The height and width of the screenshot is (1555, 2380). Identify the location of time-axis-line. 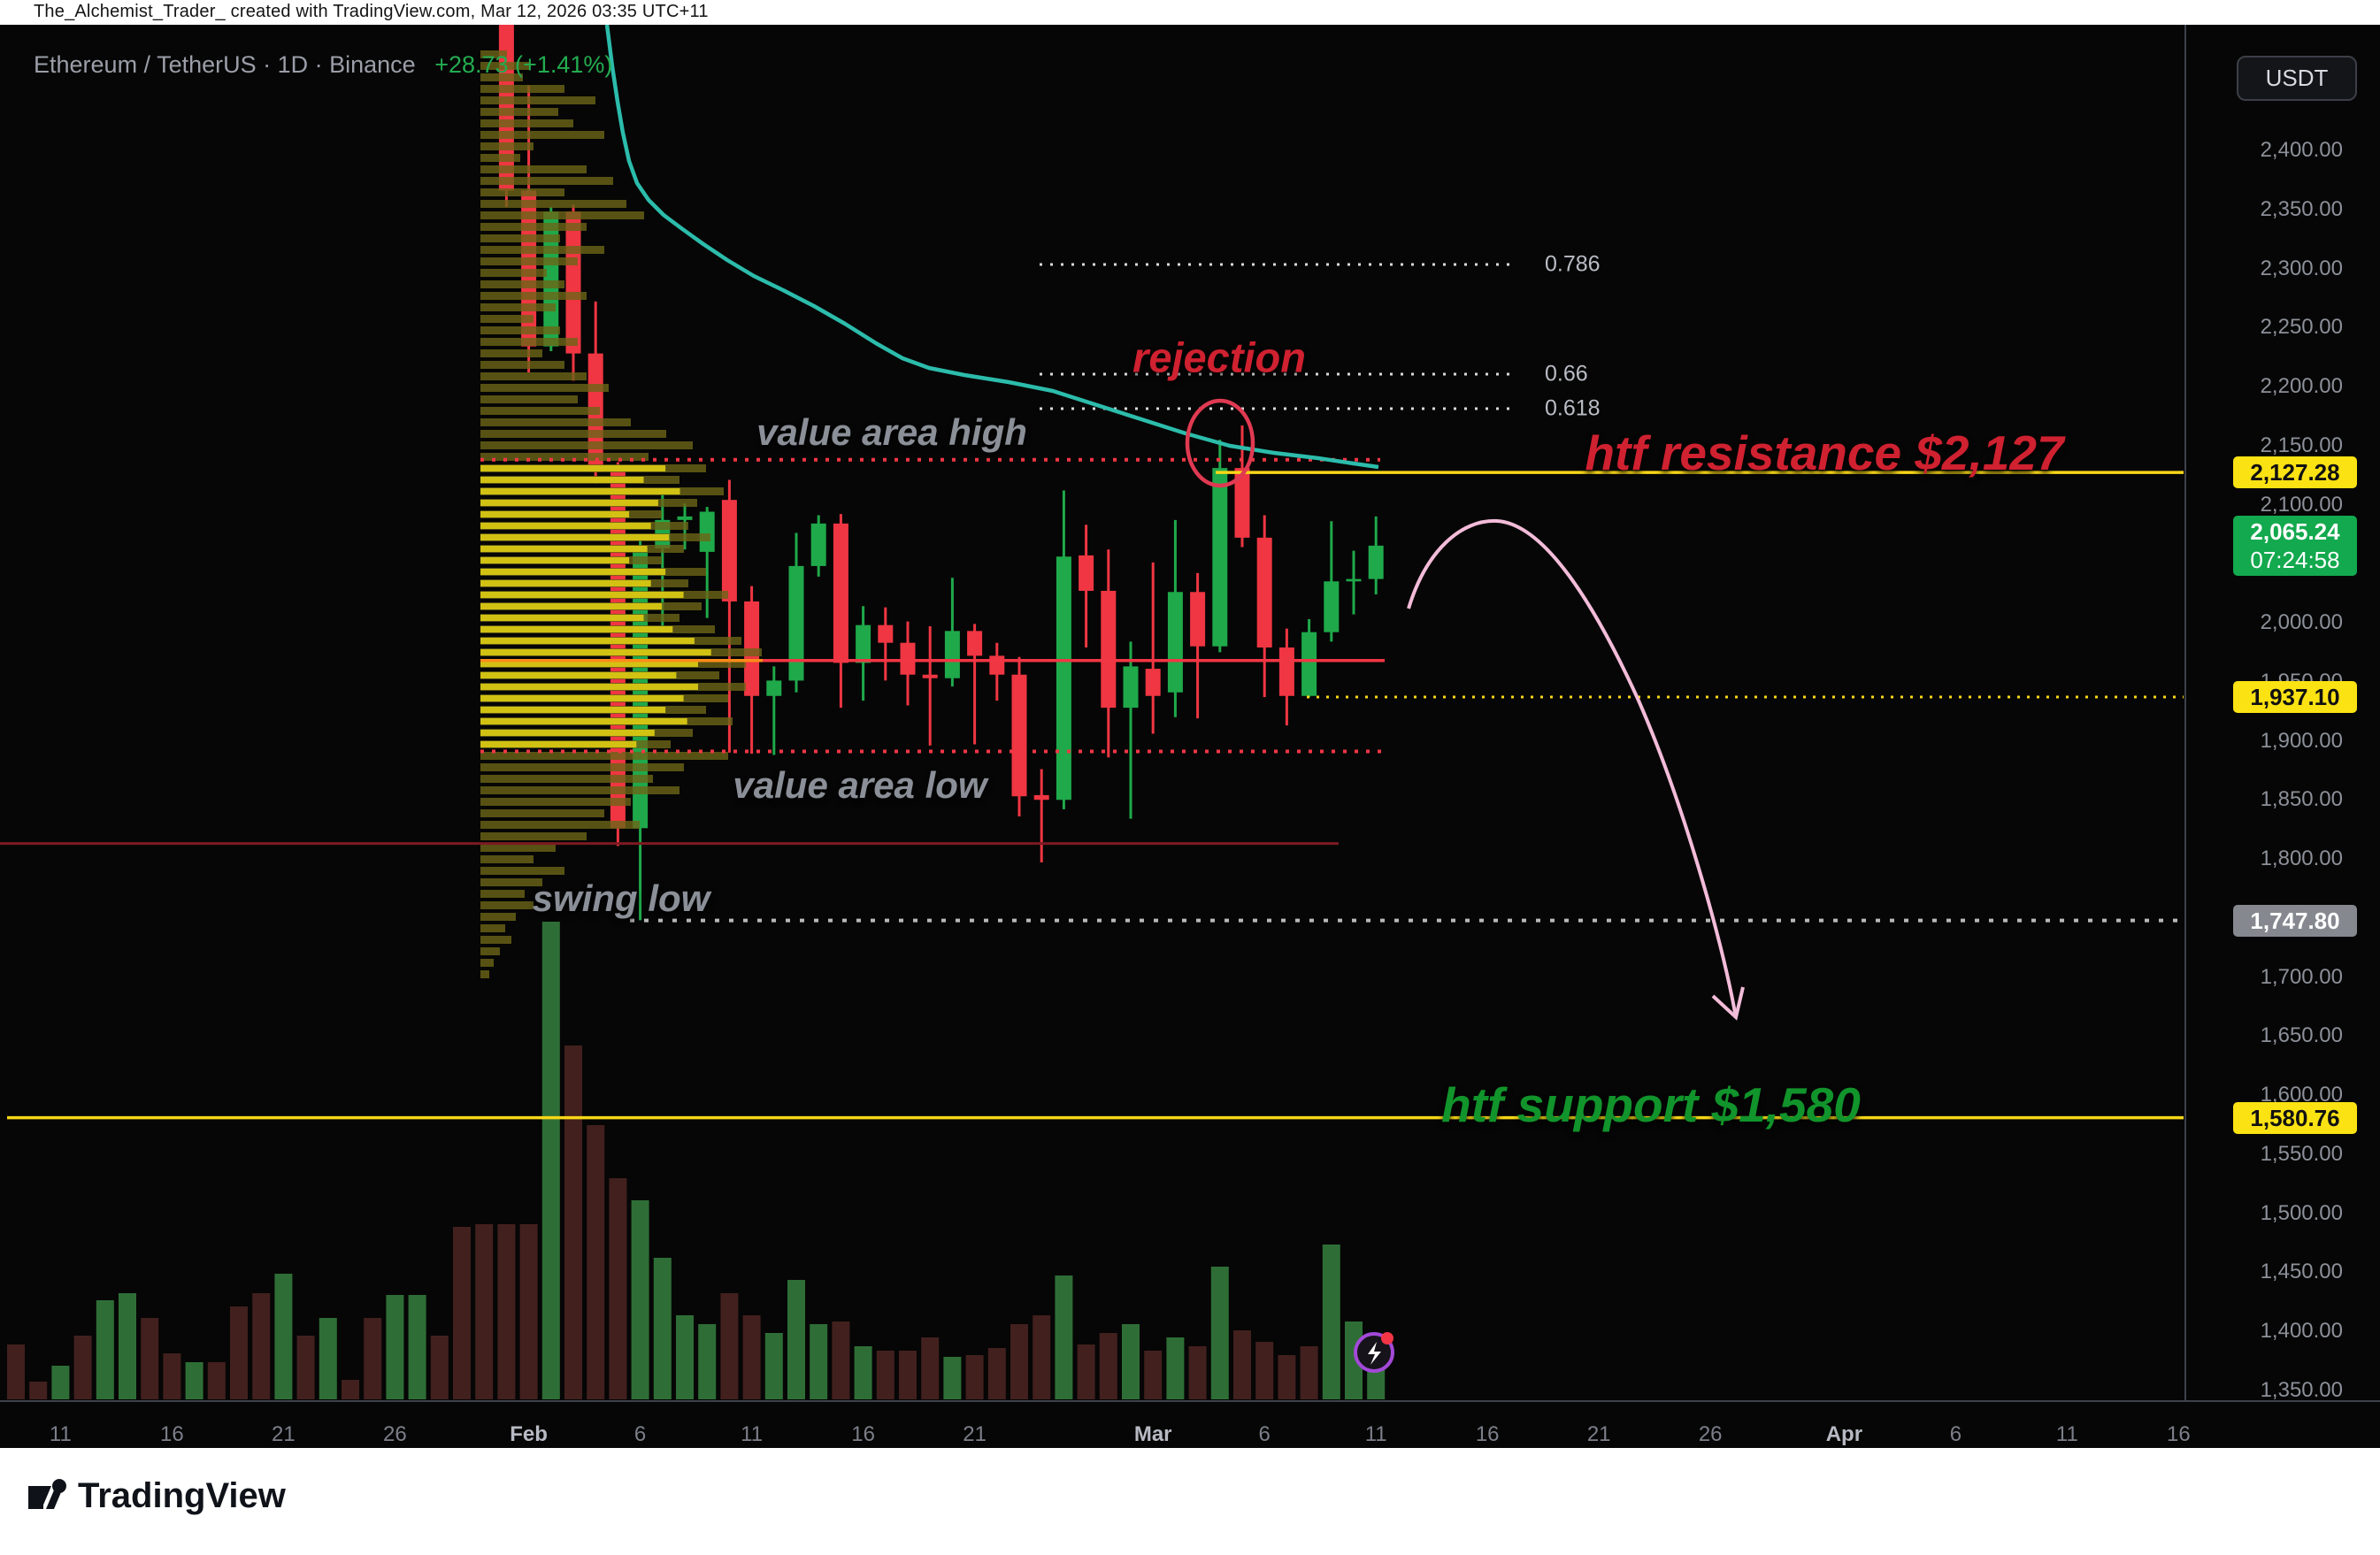
(1190, 1401).